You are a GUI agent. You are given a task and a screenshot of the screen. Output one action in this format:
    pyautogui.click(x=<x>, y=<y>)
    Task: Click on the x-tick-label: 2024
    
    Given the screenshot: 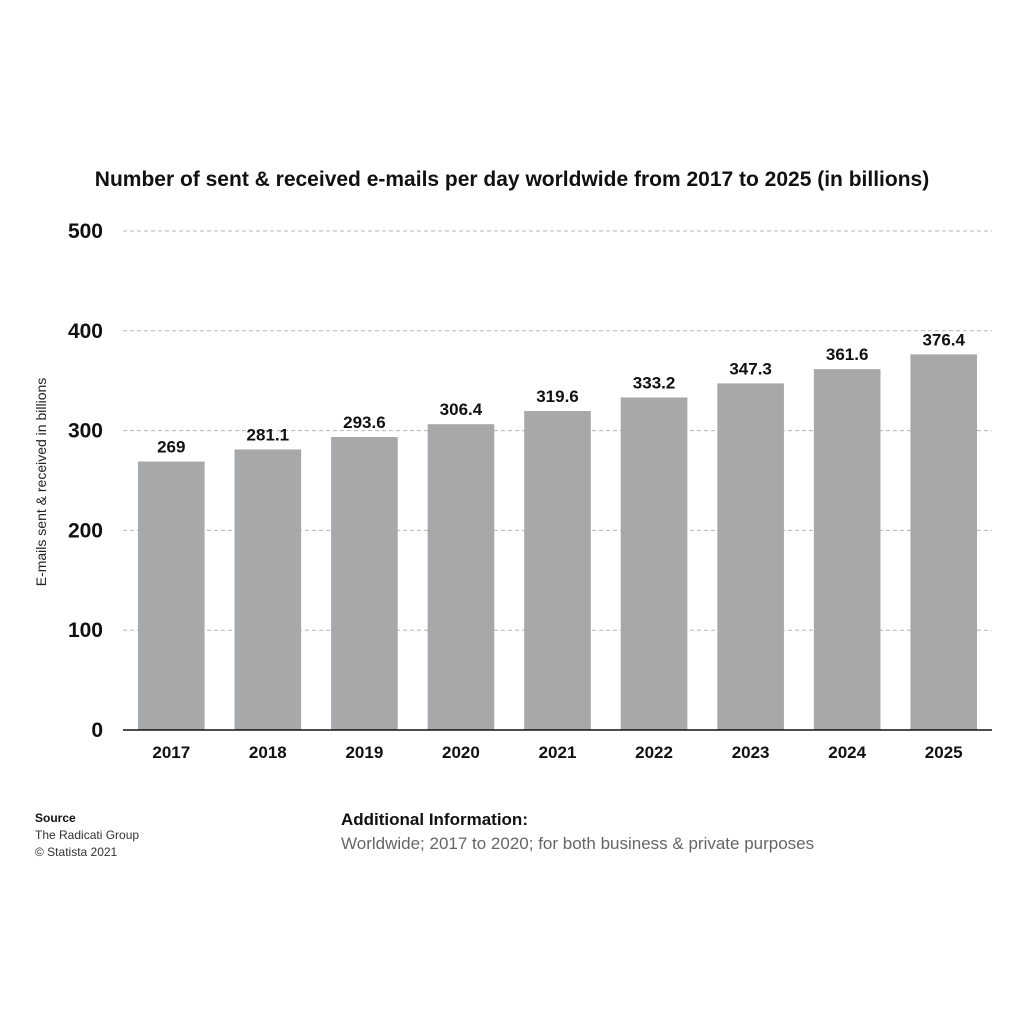 What is the action you would take?
    pyautogui.click(x=847, y=752)
    